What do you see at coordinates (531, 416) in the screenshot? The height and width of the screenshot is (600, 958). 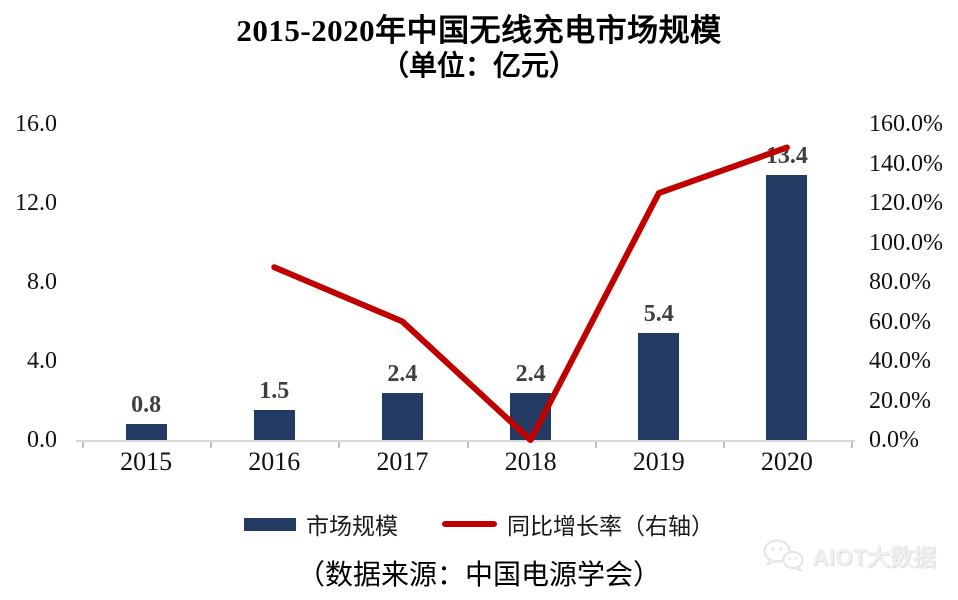 I see `bar-2018` at bounding box center [531, 416].